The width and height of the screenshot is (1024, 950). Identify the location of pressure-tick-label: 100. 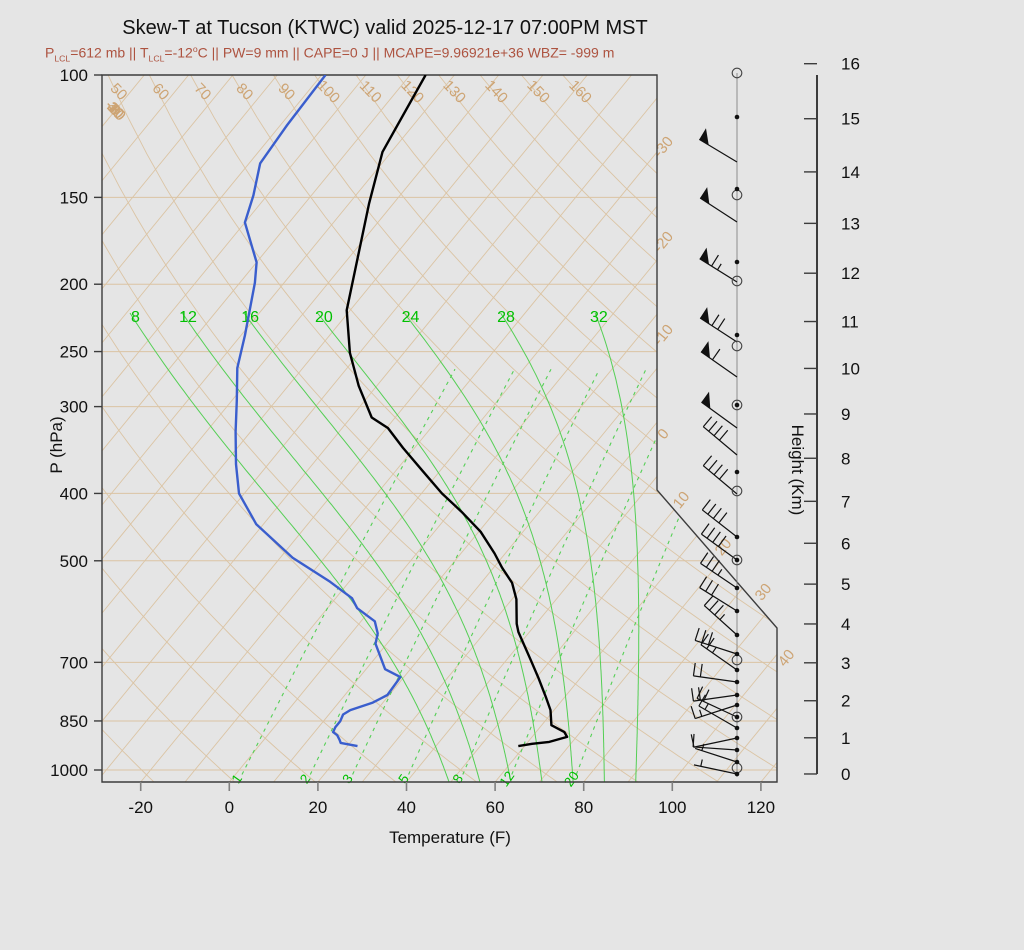
(74, 75).